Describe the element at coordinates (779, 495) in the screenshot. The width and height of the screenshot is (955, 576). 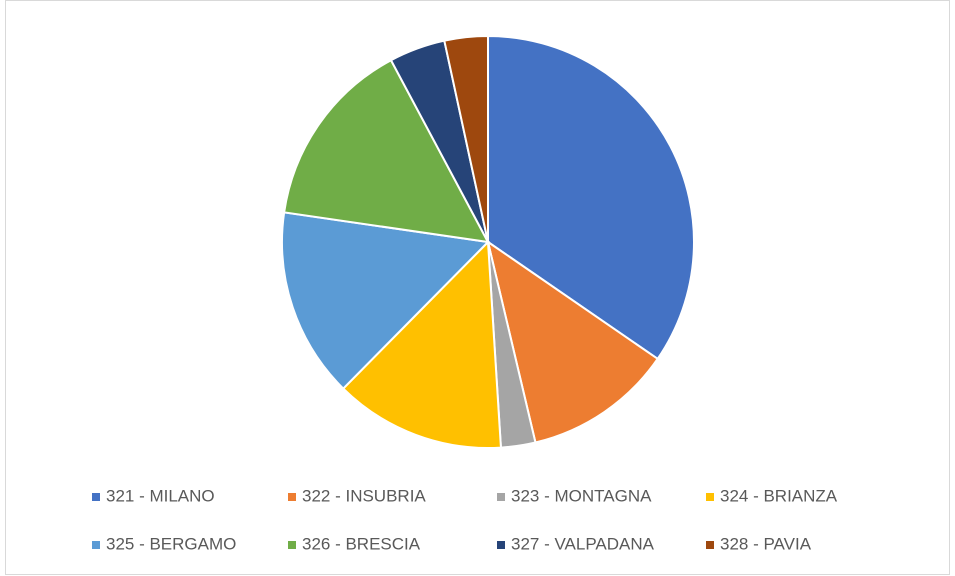
I see `legend-label: 324 - BRIANZA` at that location.